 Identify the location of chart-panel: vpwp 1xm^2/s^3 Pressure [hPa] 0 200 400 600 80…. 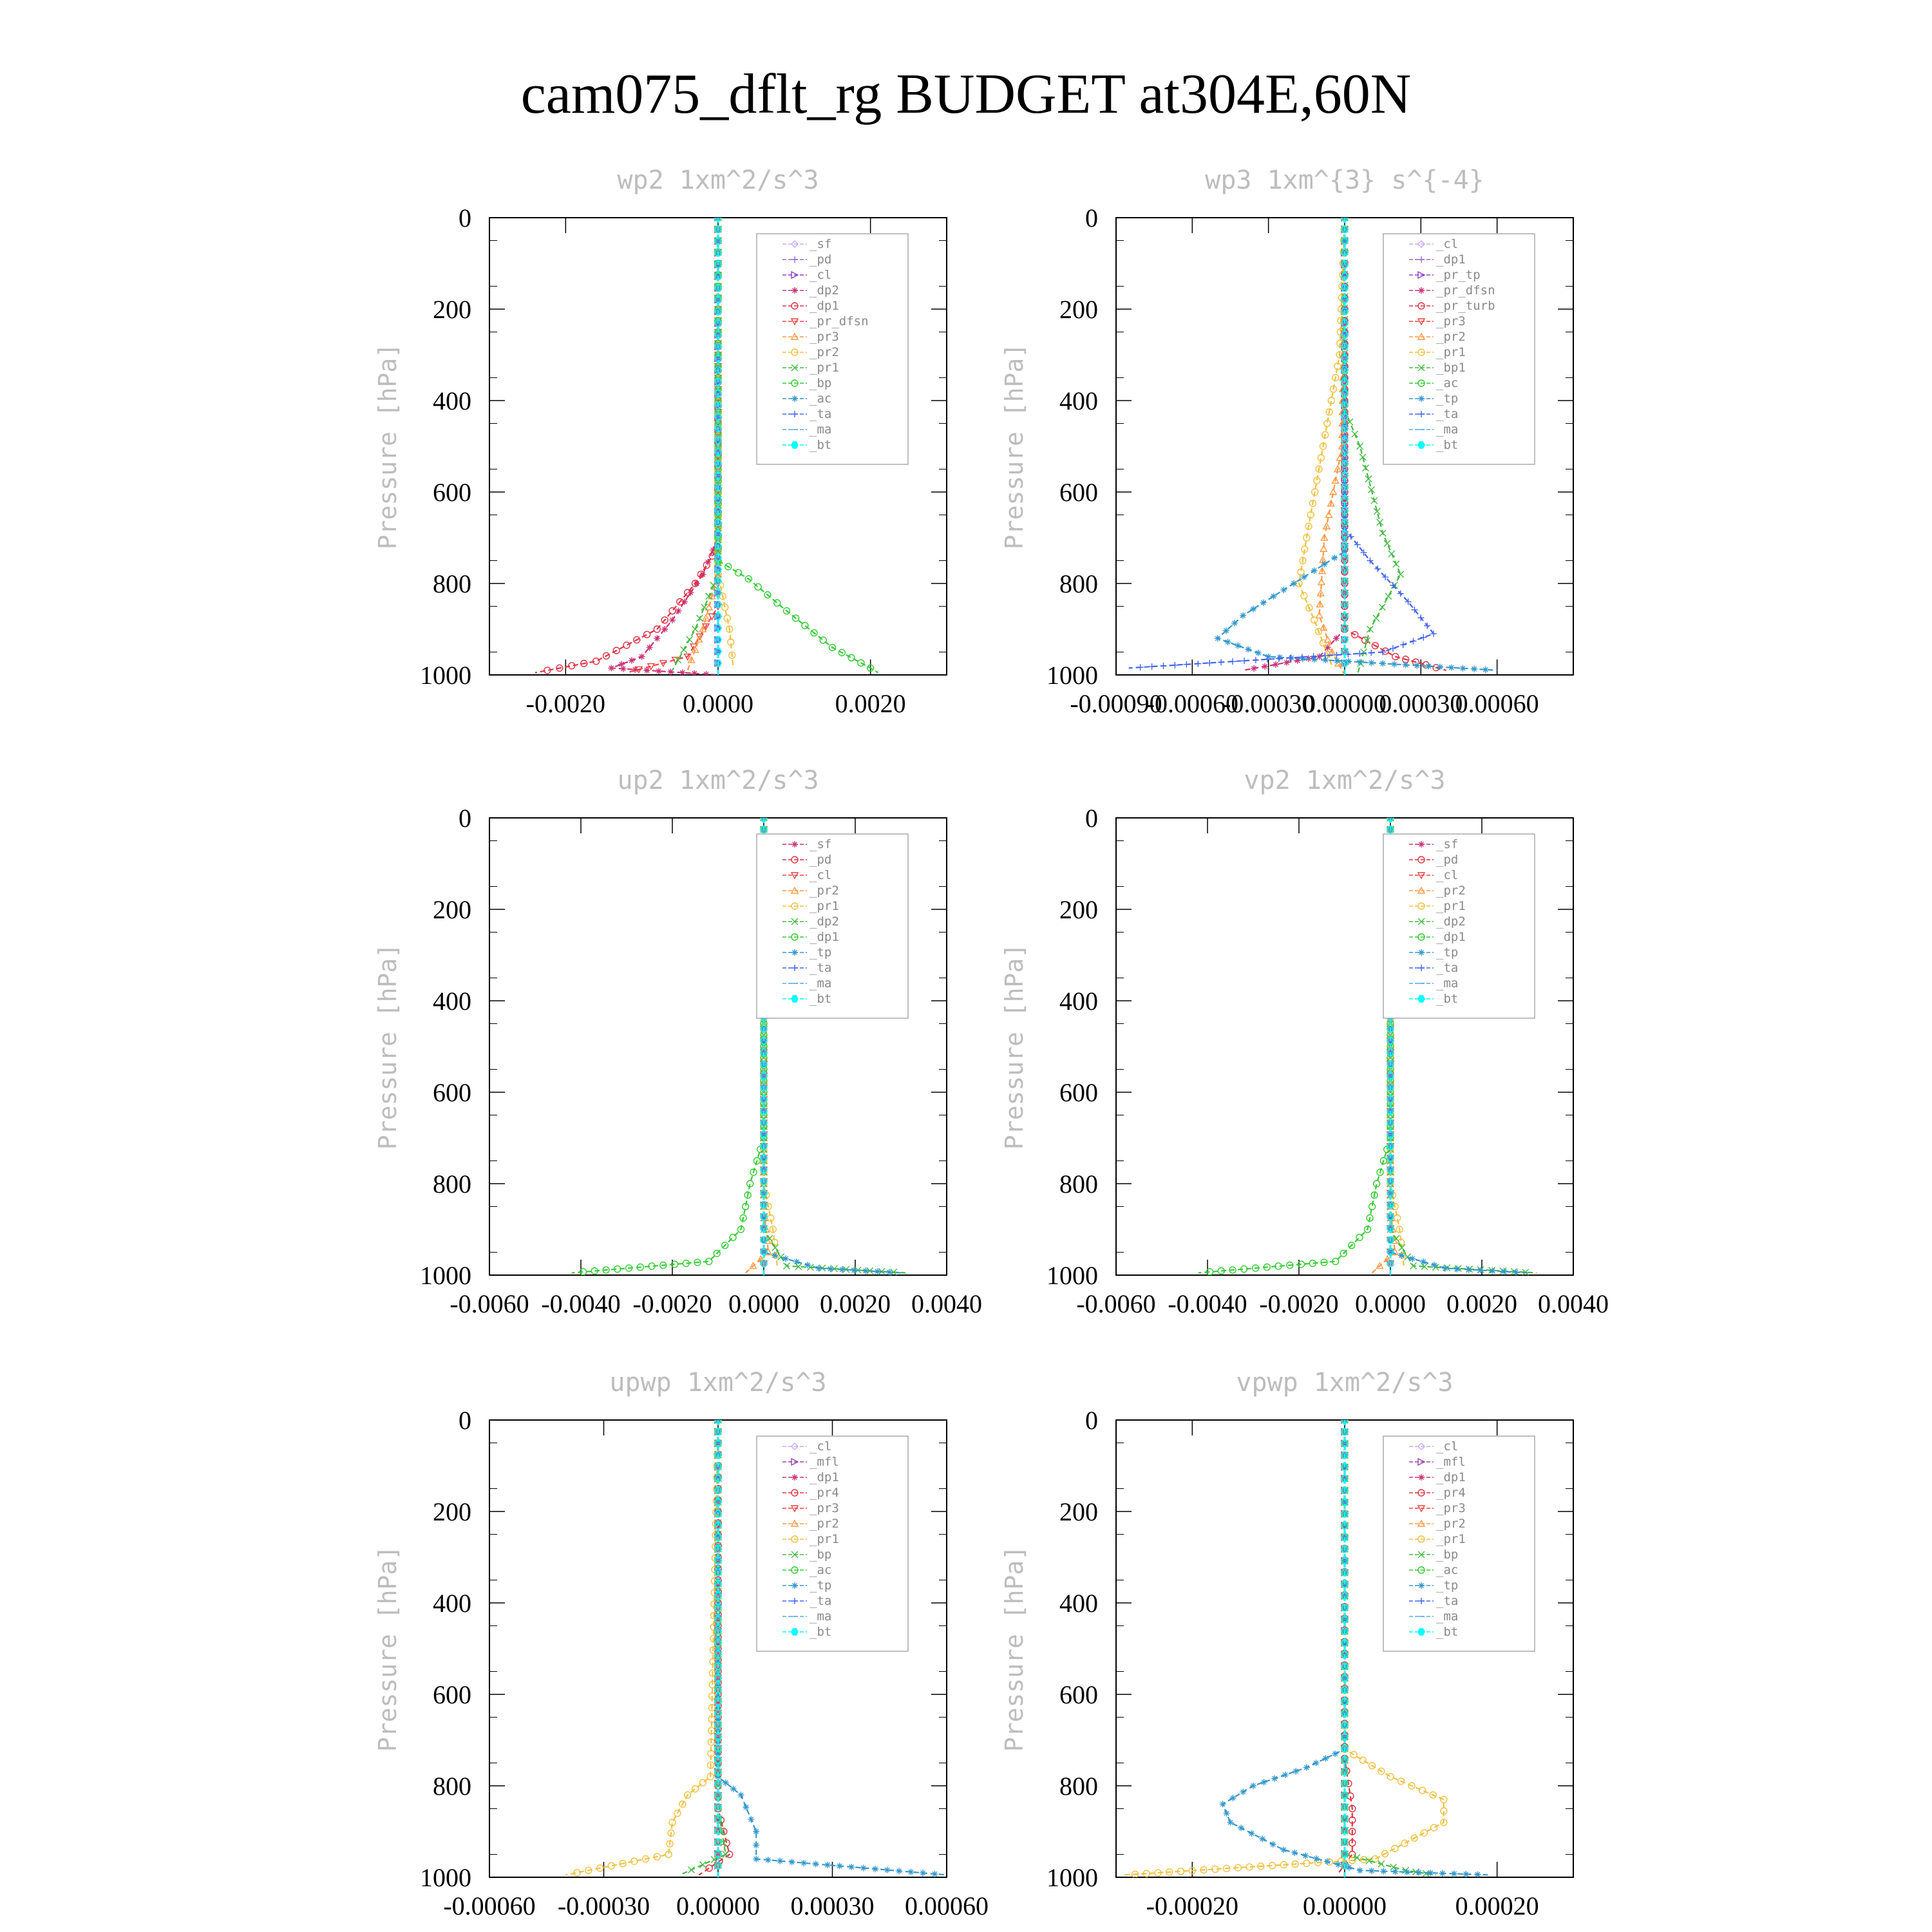
(1287, 1644).